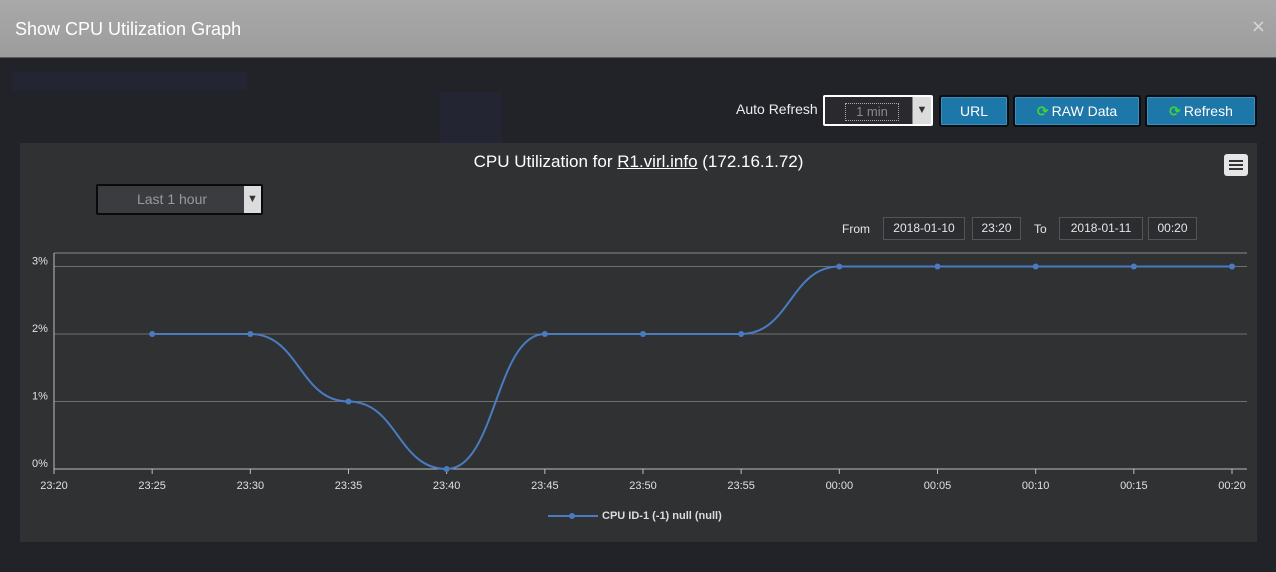  Describe the element at coordinates (662, 516) in the screenshot. I see `legend-label: CPU ID-1 (-1) null (null)` at that location.